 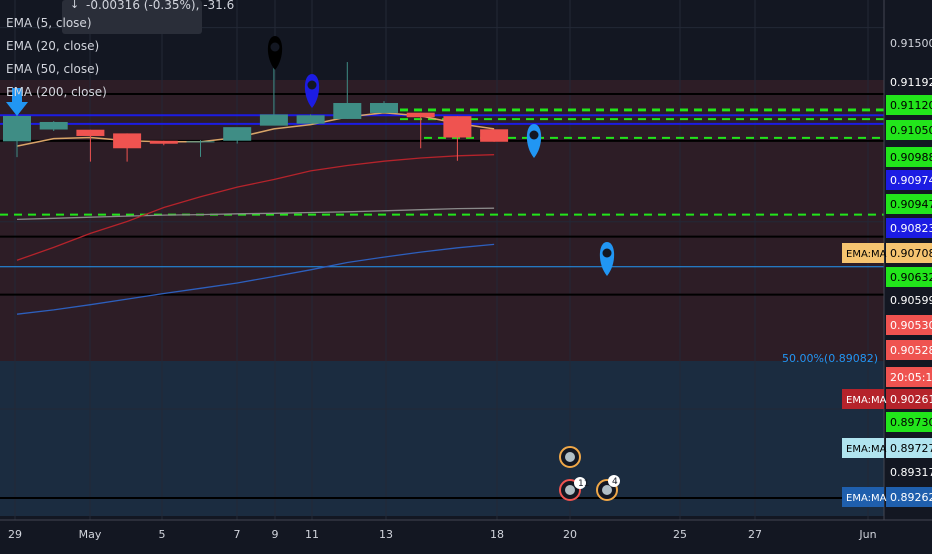 I want to click on time-tick-label: 5, so click(x=162, y=534).